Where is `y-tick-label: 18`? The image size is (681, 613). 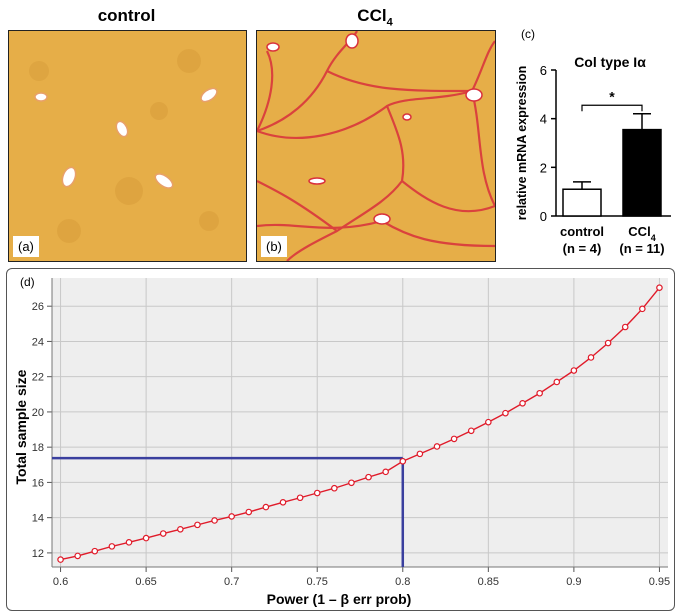 y-tick-label: 18 is located at coordinates (38, 448).